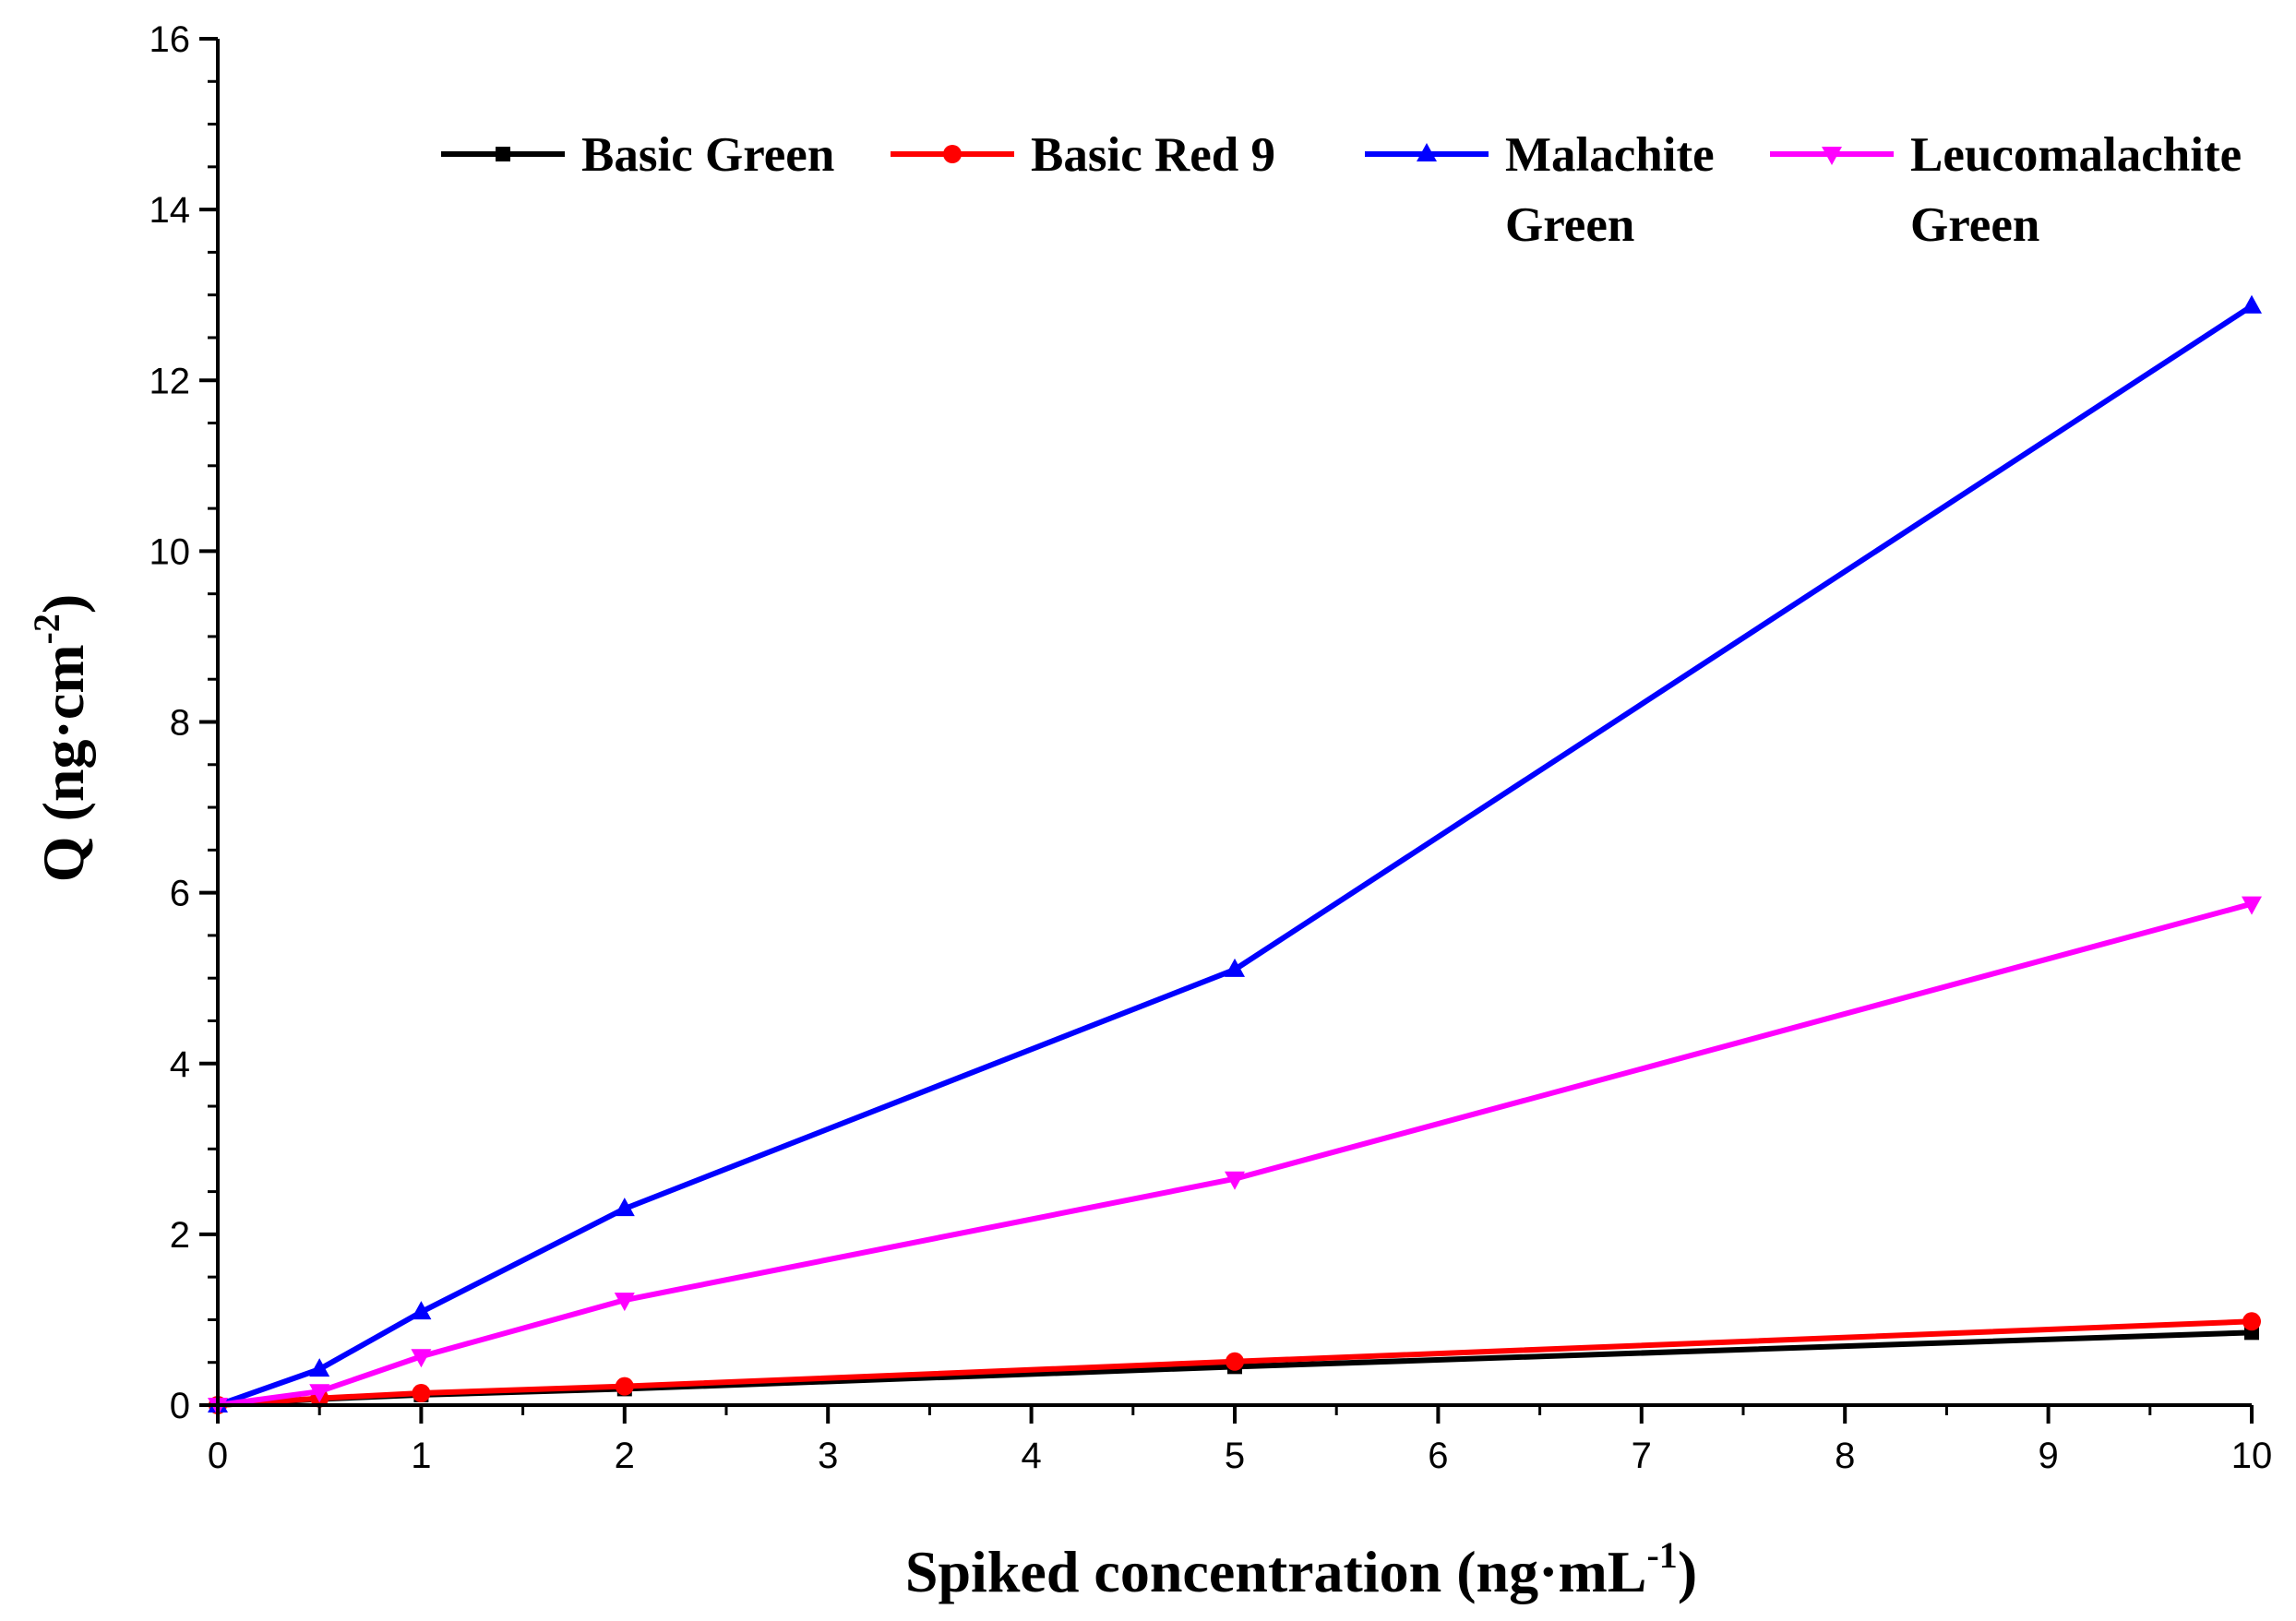 Image resolution: width=2296 pixels, height=1621 pixels. I want to click on x-tick-label-8: 8, so click(1845, 1456).